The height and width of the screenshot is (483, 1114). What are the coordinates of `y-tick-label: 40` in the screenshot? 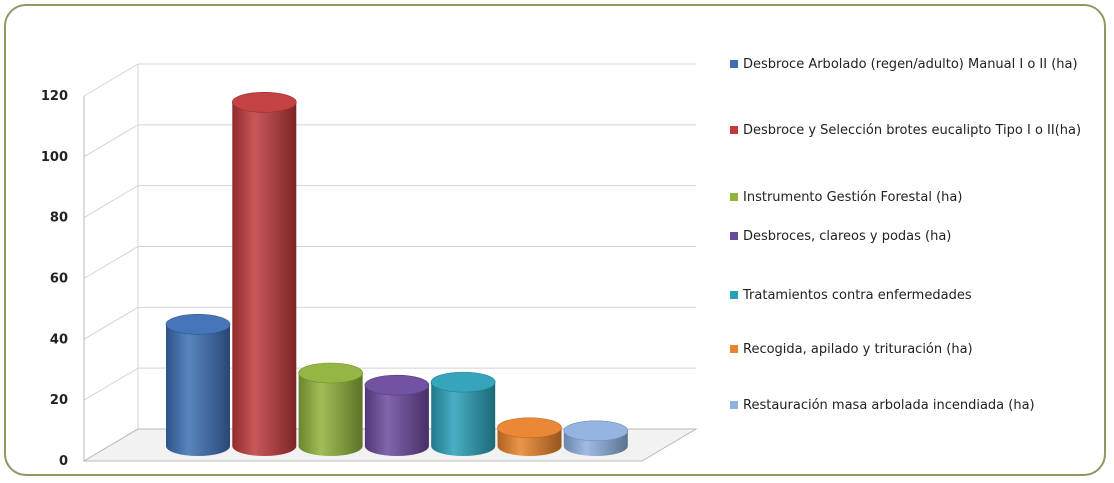 It's located at (59, 339).